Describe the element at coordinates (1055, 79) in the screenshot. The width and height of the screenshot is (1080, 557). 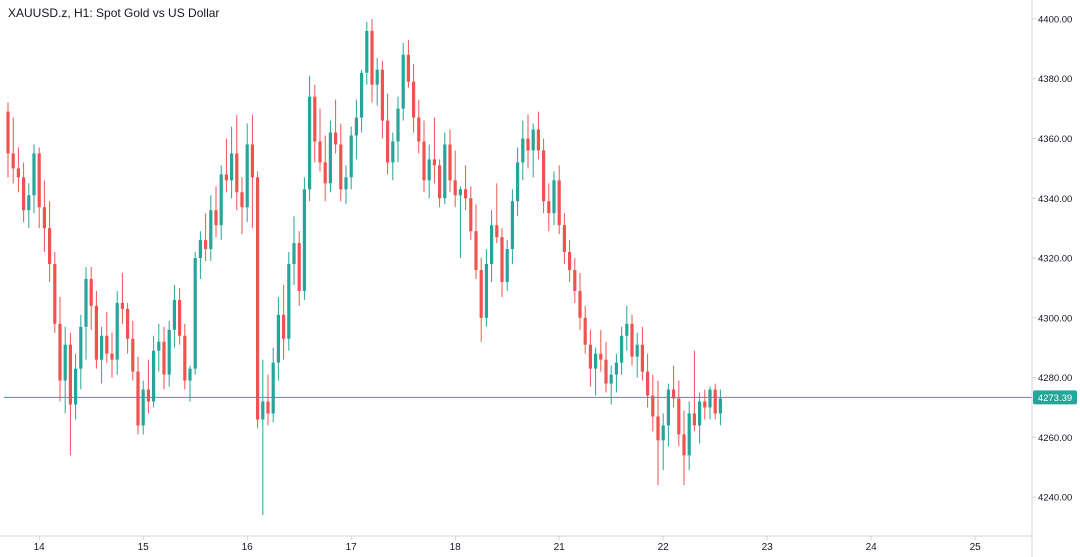
I see `y-tick-label: 4380.00` at that location.